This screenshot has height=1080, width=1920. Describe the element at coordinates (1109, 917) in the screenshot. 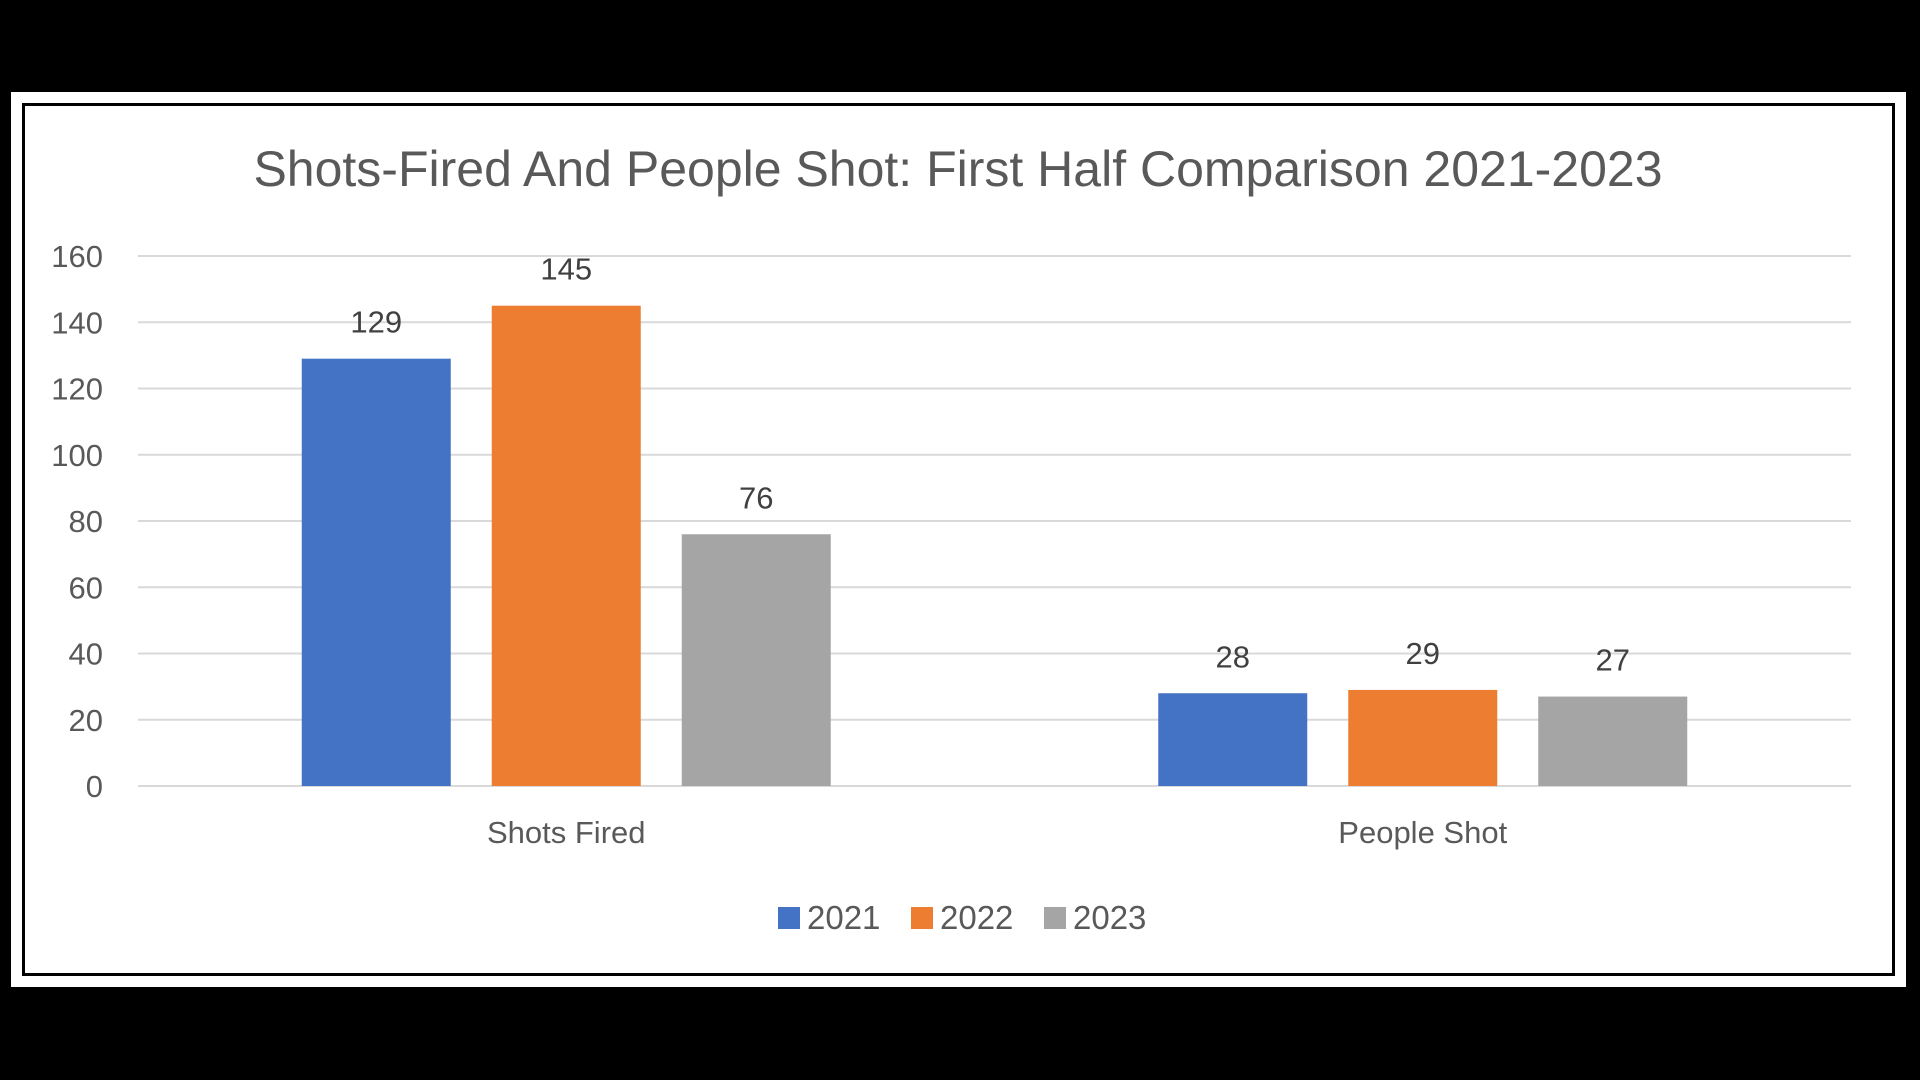

I see `legend-label: 2023` at that location.